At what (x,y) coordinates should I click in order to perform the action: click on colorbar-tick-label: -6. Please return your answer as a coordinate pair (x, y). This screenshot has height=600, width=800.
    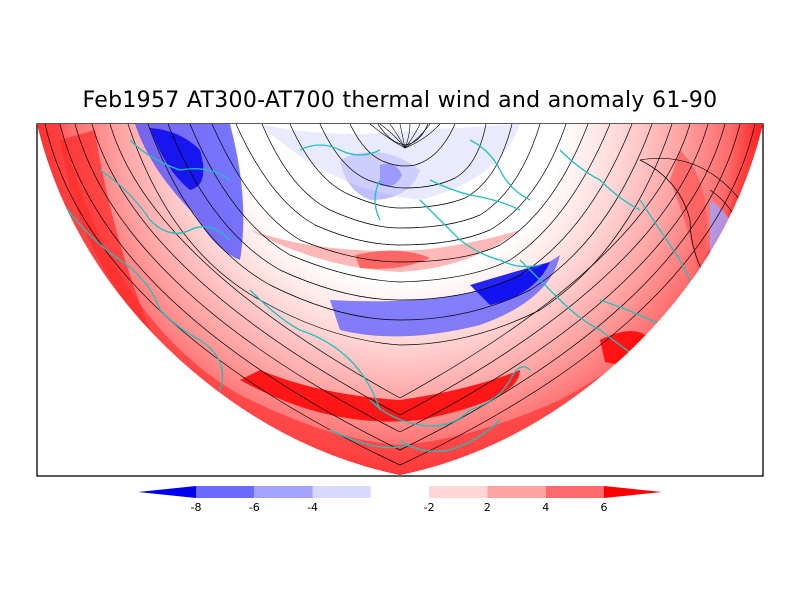
    Looking at the image, I should click on (254, 507).